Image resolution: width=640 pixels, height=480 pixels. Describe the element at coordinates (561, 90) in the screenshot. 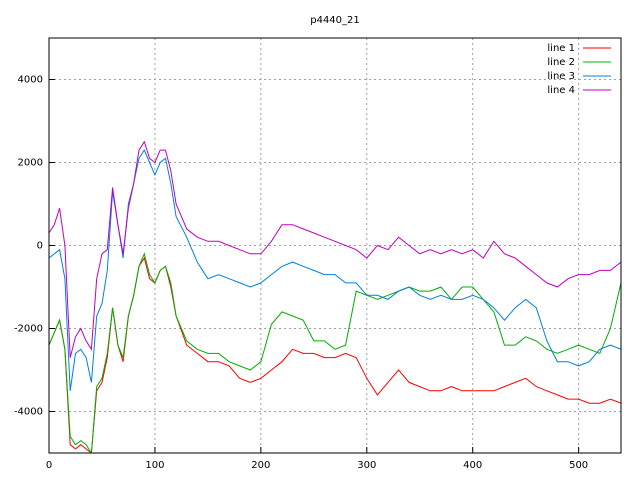

I see `legend-label: line 4` at that location.